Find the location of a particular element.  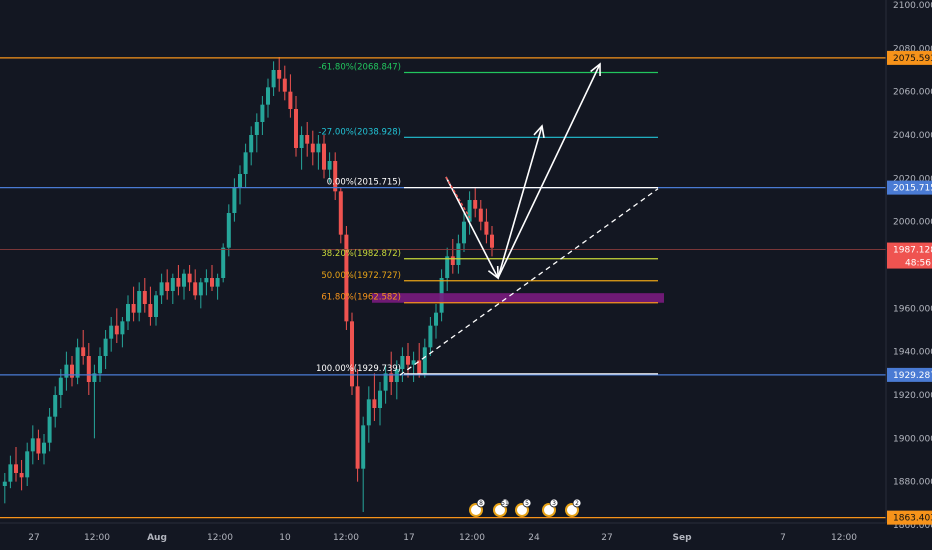

y-tick-label: 1920.000 is located at coordinates (912, 396).